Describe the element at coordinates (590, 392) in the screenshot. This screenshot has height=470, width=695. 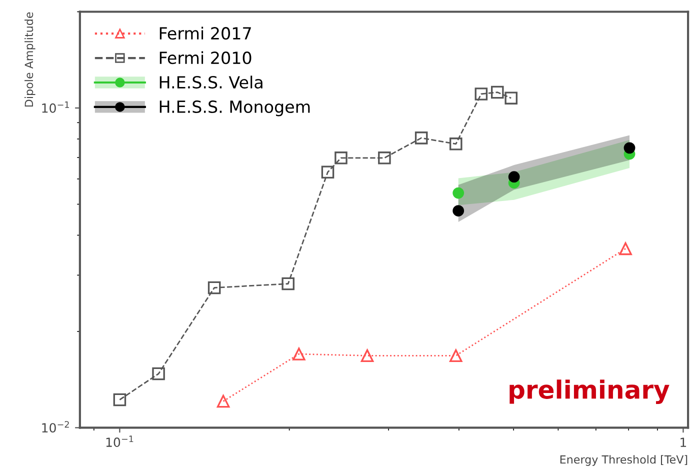
I see `annotation: preliminary` at that location.